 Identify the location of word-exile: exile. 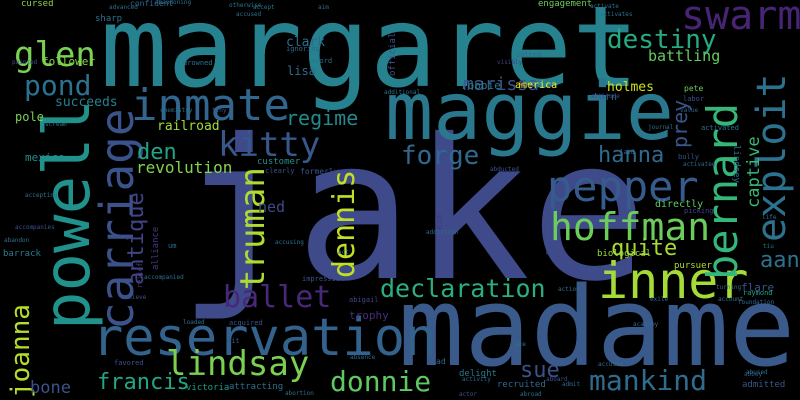
(659, 299).